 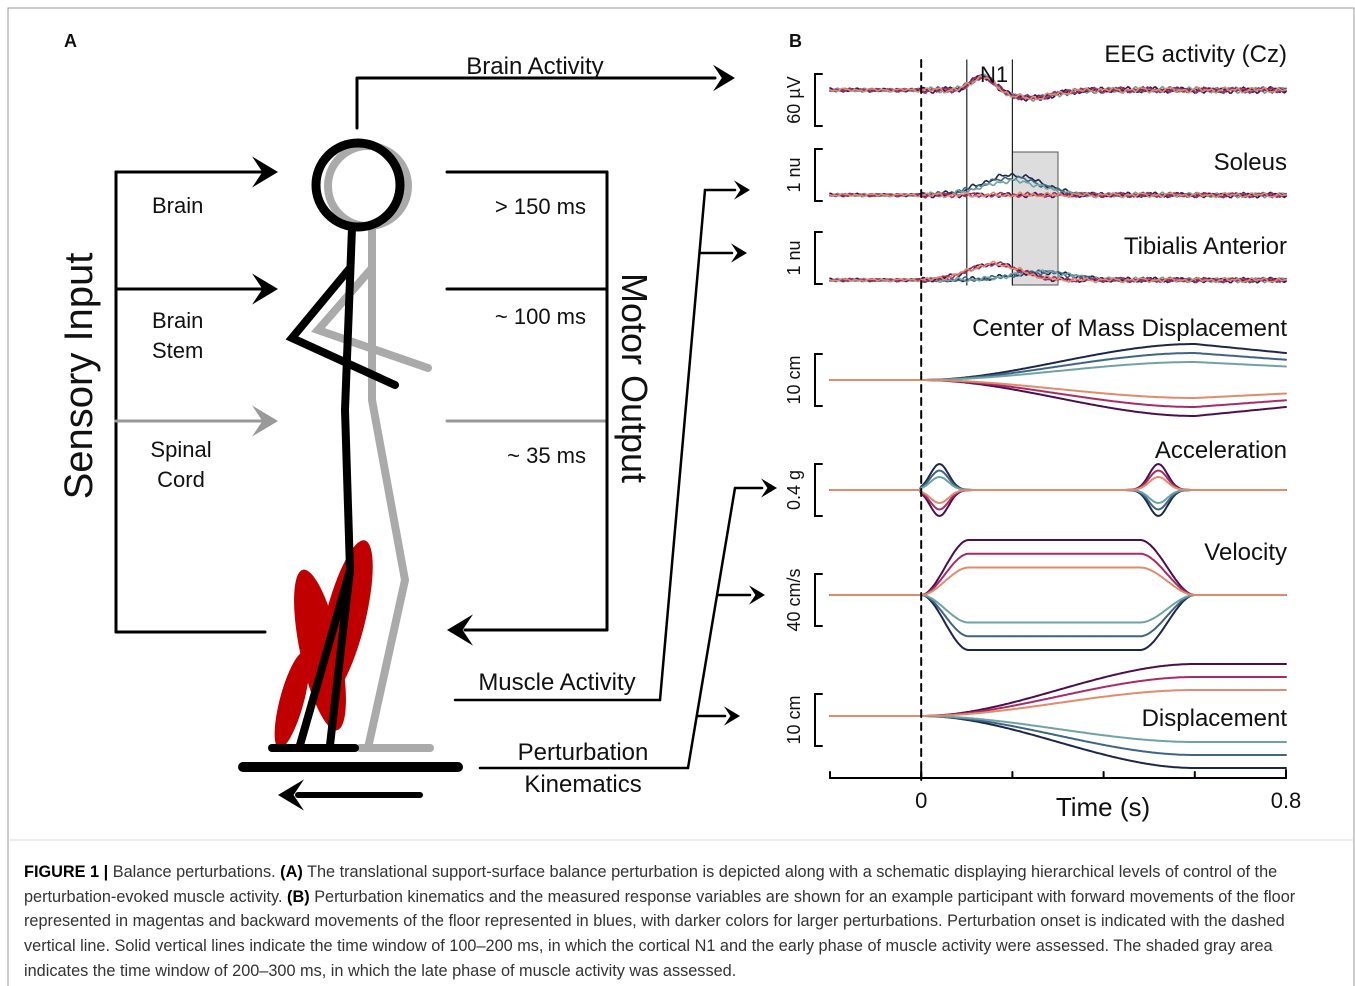 I want to click on trace-title: Velocity, so click(x=1245, y=552).